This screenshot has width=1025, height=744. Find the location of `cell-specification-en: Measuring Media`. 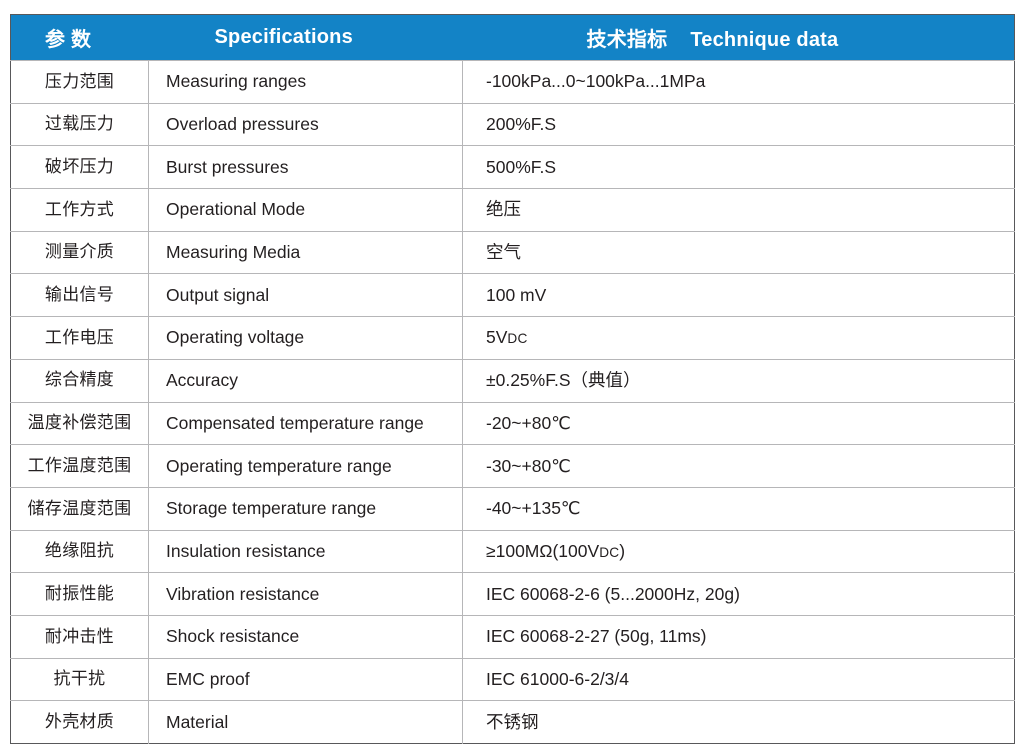

cell-specification-en: Measuring Media is located at coordinates (305, 252).